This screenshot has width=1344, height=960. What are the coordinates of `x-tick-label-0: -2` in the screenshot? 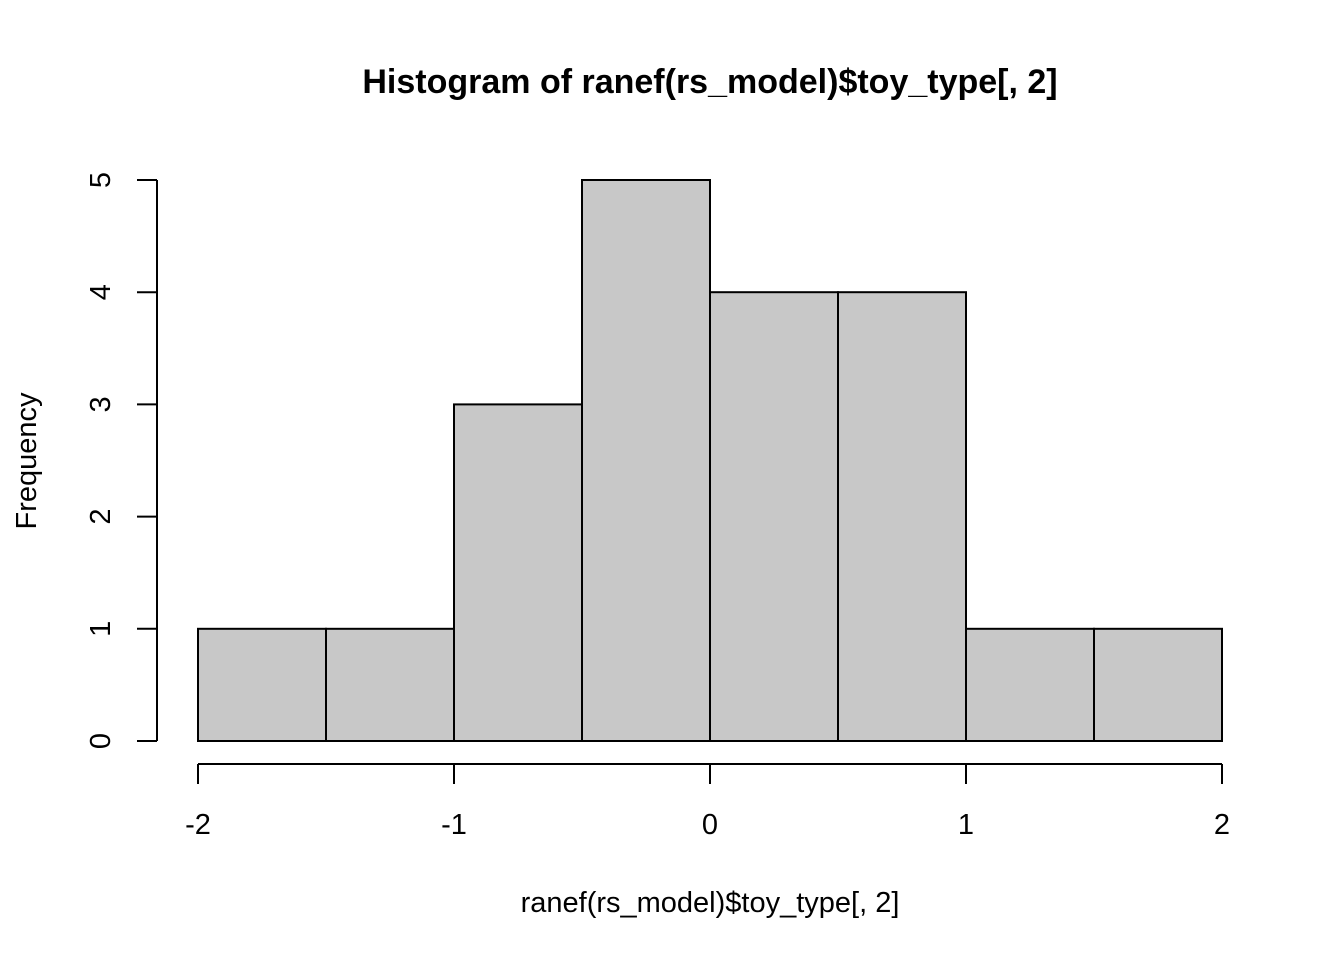 It's located at (198, 825).